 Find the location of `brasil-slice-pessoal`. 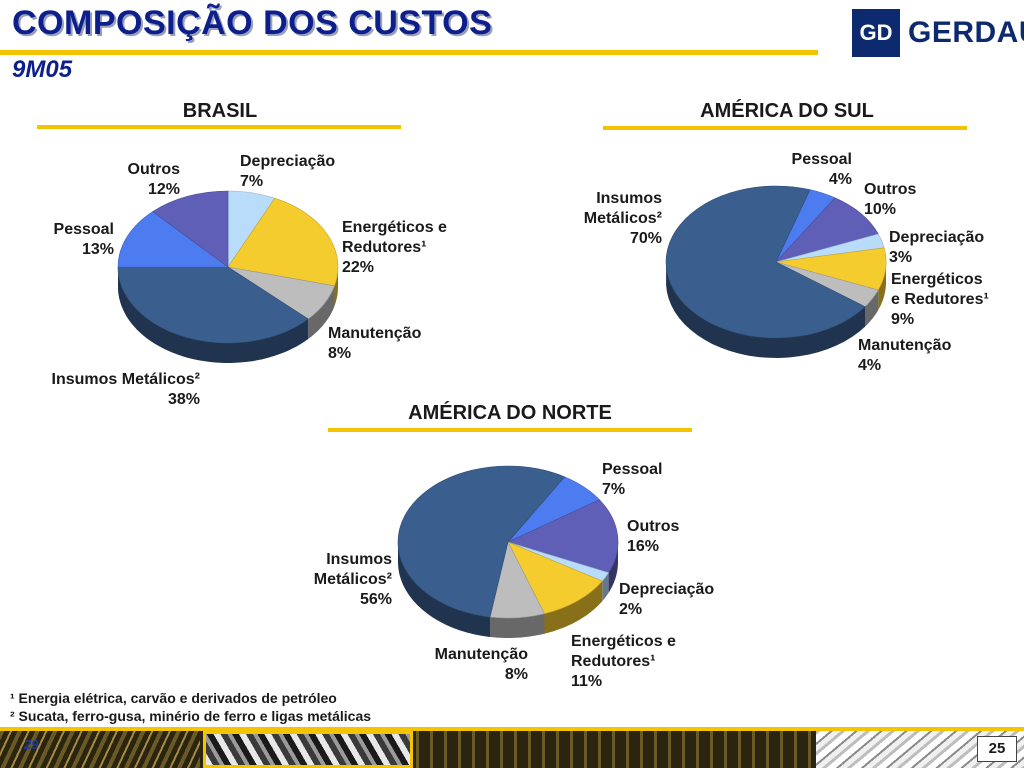

brasil-slice-pessoal is located at coordinates (173, 239).